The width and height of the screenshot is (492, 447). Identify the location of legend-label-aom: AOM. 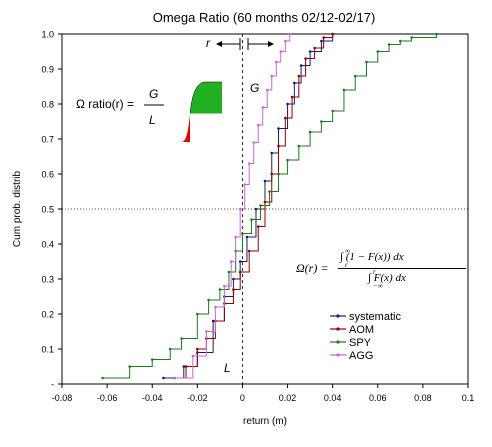
(361, 330).